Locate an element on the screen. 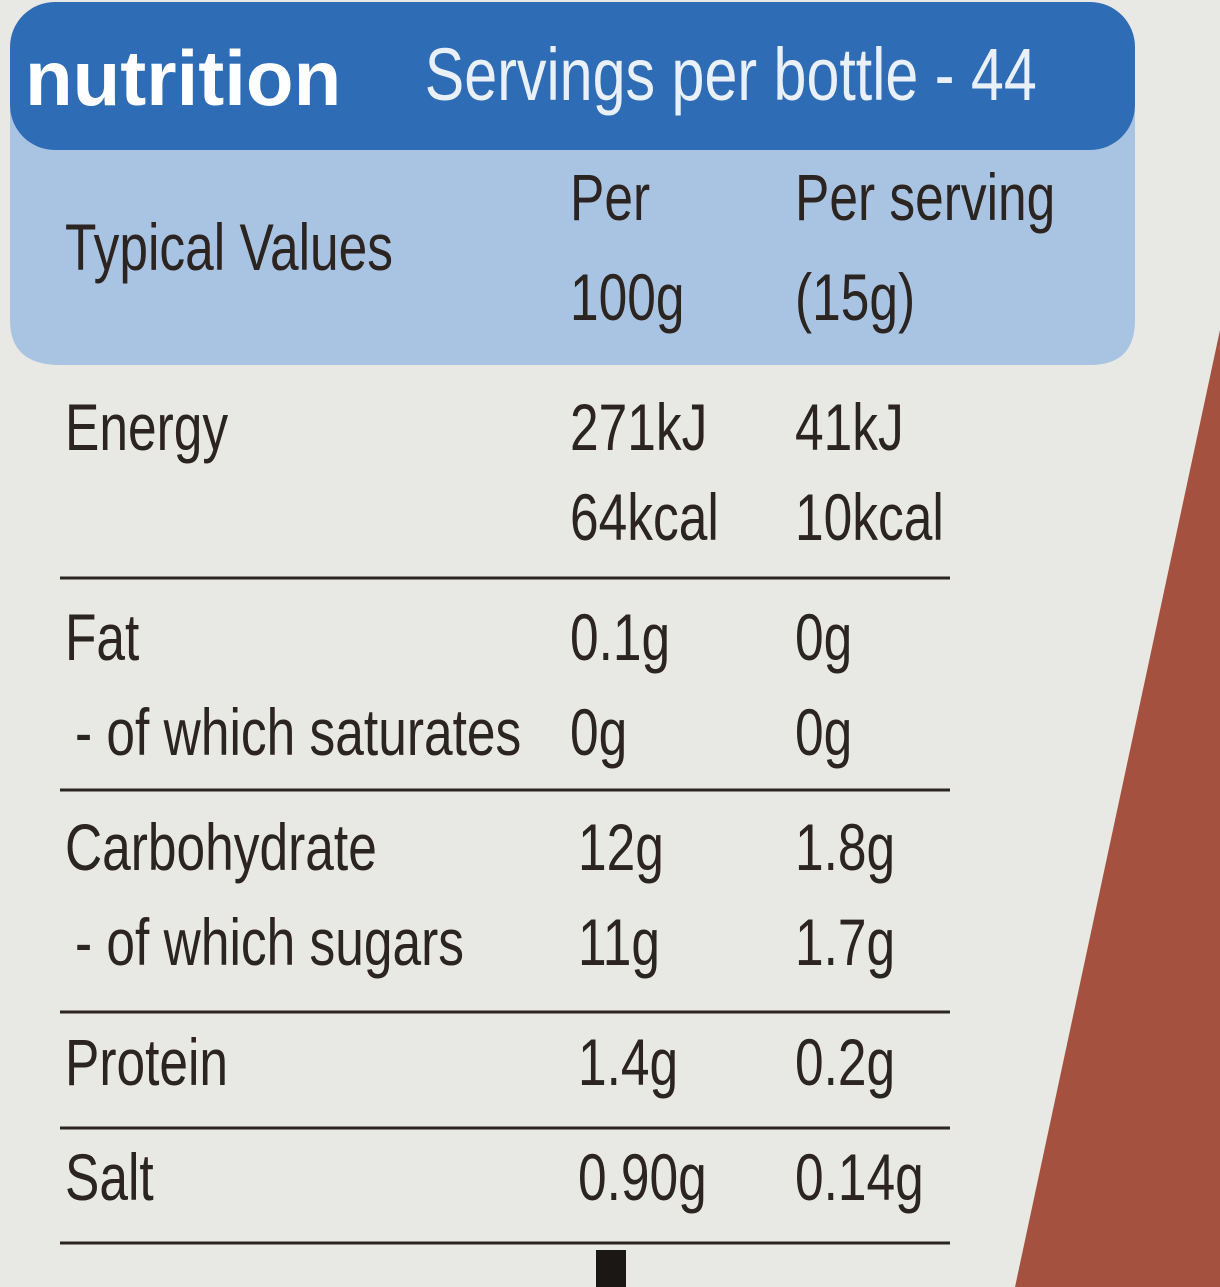 The image size is (1220, 1287). row-label: - of which saturates is located at coordinates (298, 732).